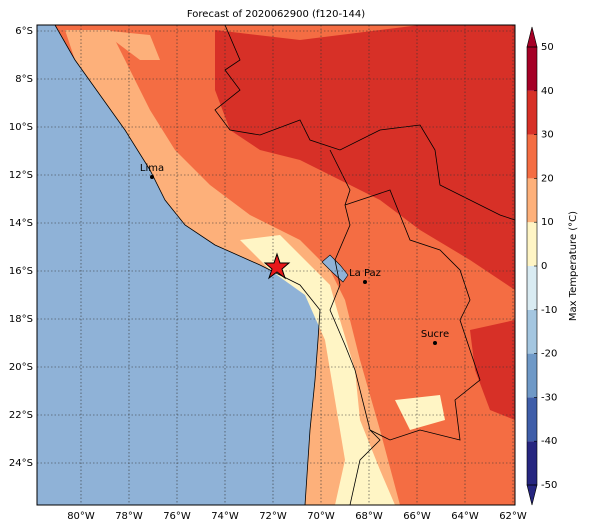  What do you see at coordinates (532, 37) in the screenshot?
I see `colorbar-extend-high` at bounding box center [532, 37].